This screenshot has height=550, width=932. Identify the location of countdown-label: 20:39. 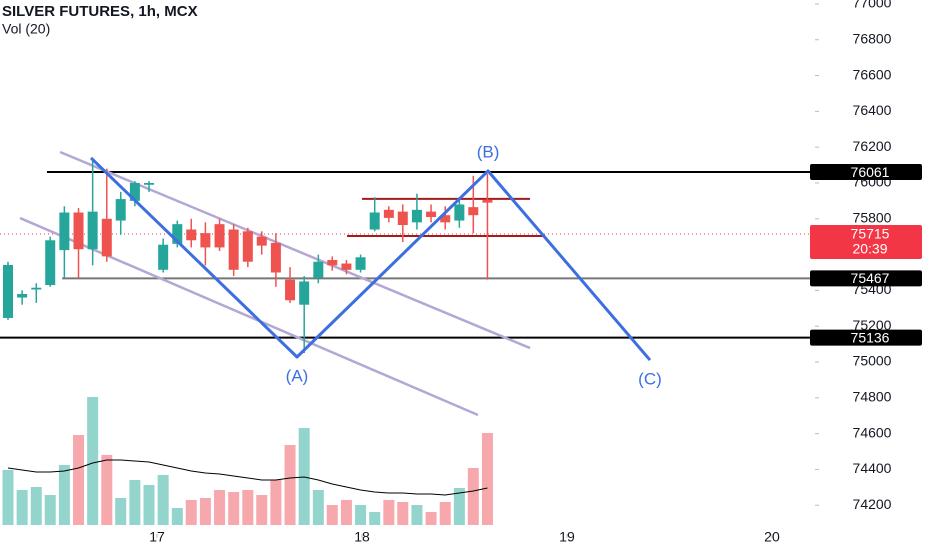
(869, 249).